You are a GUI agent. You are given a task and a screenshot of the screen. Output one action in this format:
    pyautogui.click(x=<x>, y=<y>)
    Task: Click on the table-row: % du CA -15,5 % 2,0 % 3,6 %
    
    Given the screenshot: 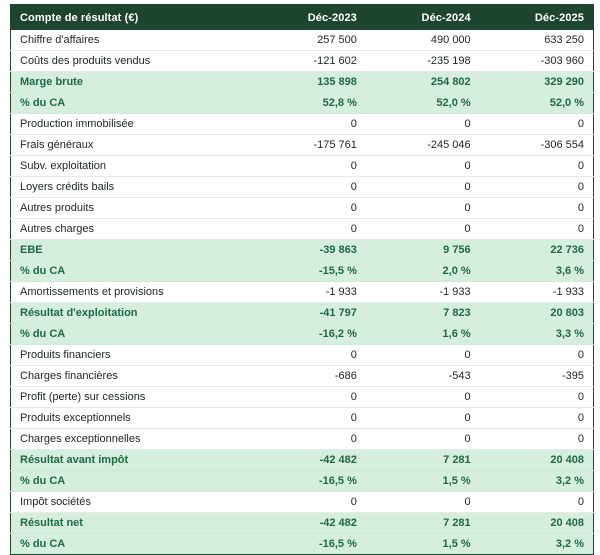 What is the action you would take?
    pyautogui.click(x=302, y=271)
    